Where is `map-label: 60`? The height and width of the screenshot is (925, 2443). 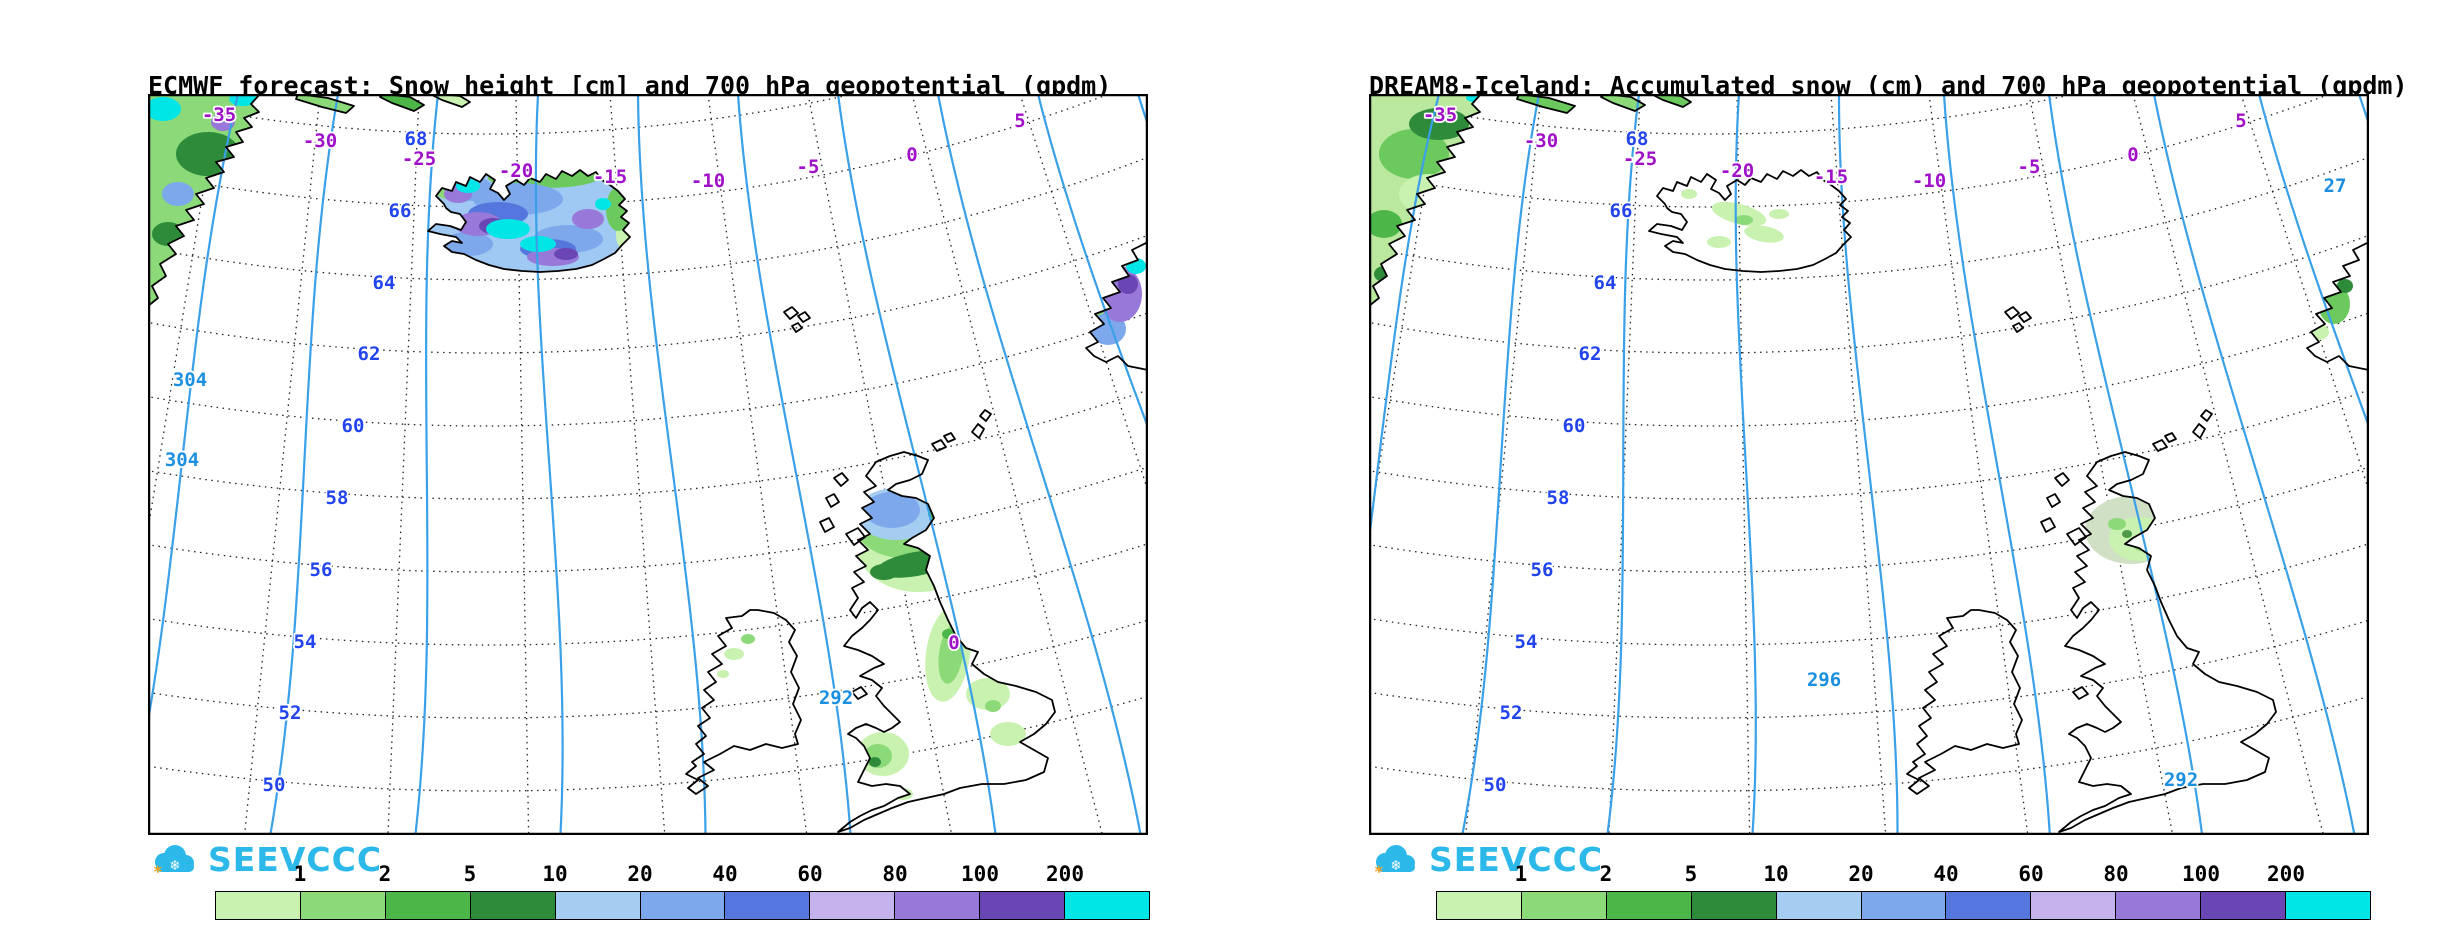 map-label: 60 is located at coordinates (353, 426).